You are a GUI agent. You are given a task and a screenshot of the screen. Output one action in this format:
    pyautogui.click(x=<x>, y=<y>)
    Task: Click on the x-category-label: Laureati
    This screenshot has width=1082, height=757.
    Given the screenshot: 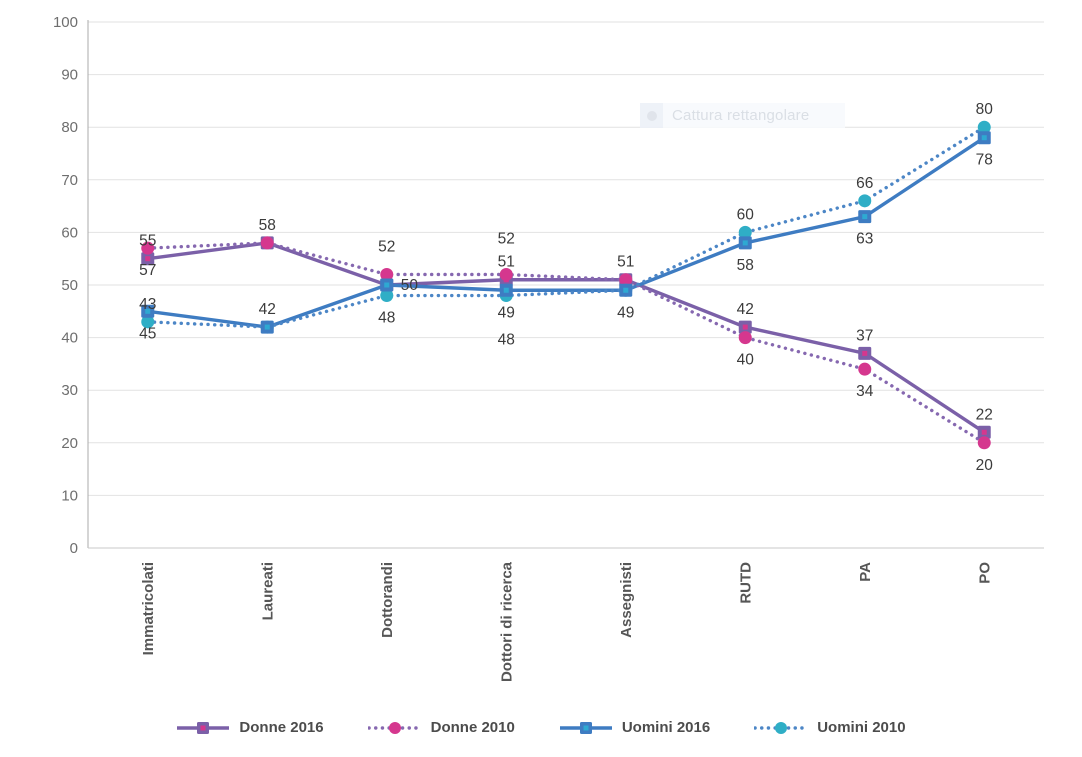 What is the action you would take?
    pyautogui.click(x=267, y=591)
    